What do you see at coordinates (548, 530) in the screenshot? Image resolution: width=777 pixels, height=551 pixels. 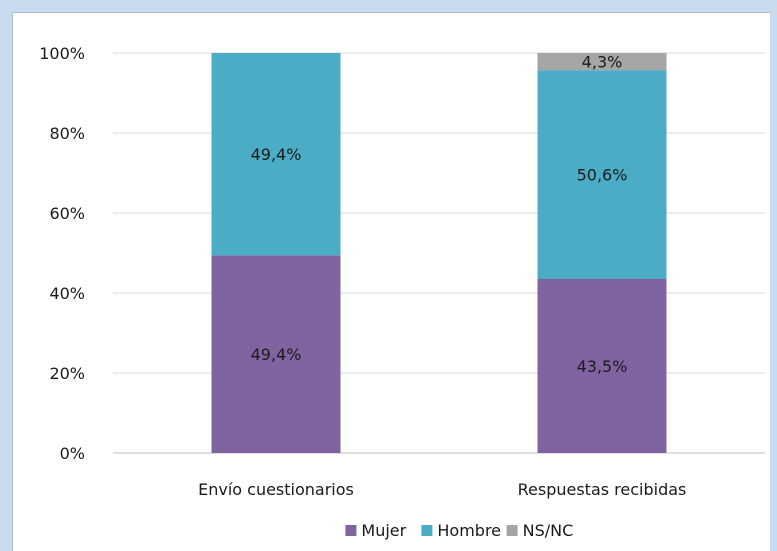 I see `legend-label: NS/NC` at bounding box center [548, 530].